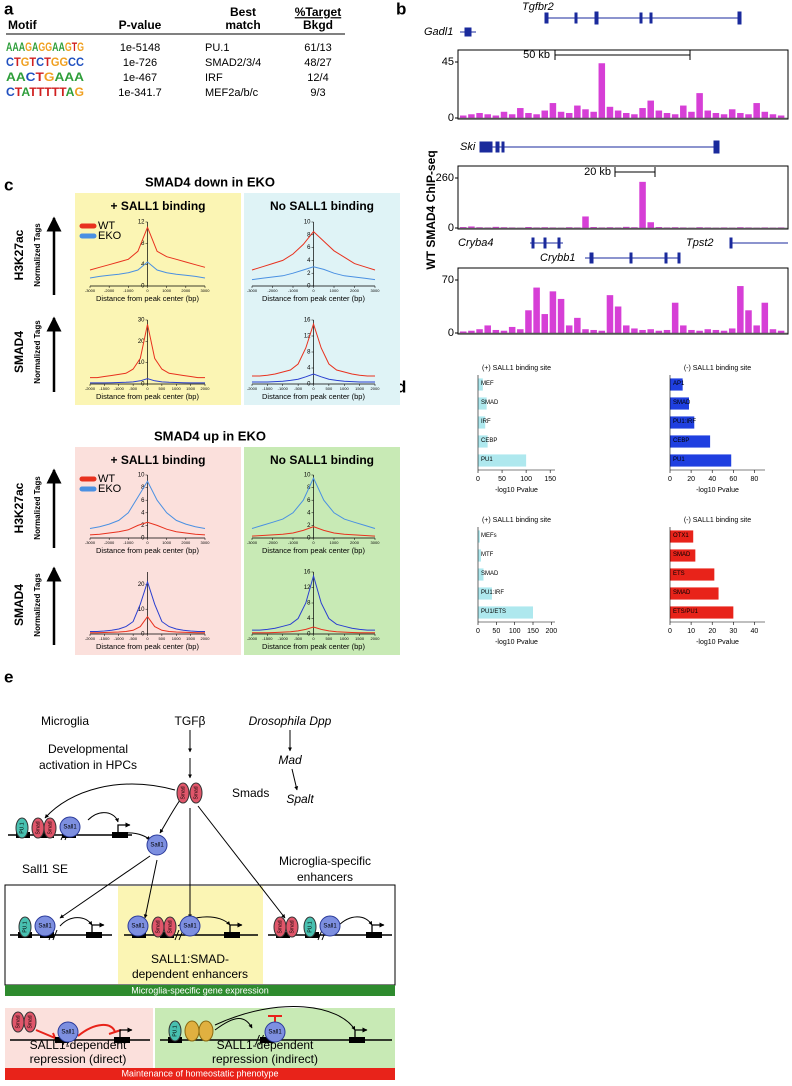 Image resolution: width=792 pixels, height=1086 pixels. Describe the element at coordinates (717, 520) in the screenshot. I see `chart-title: (-) SALL1 binding site` at that location.